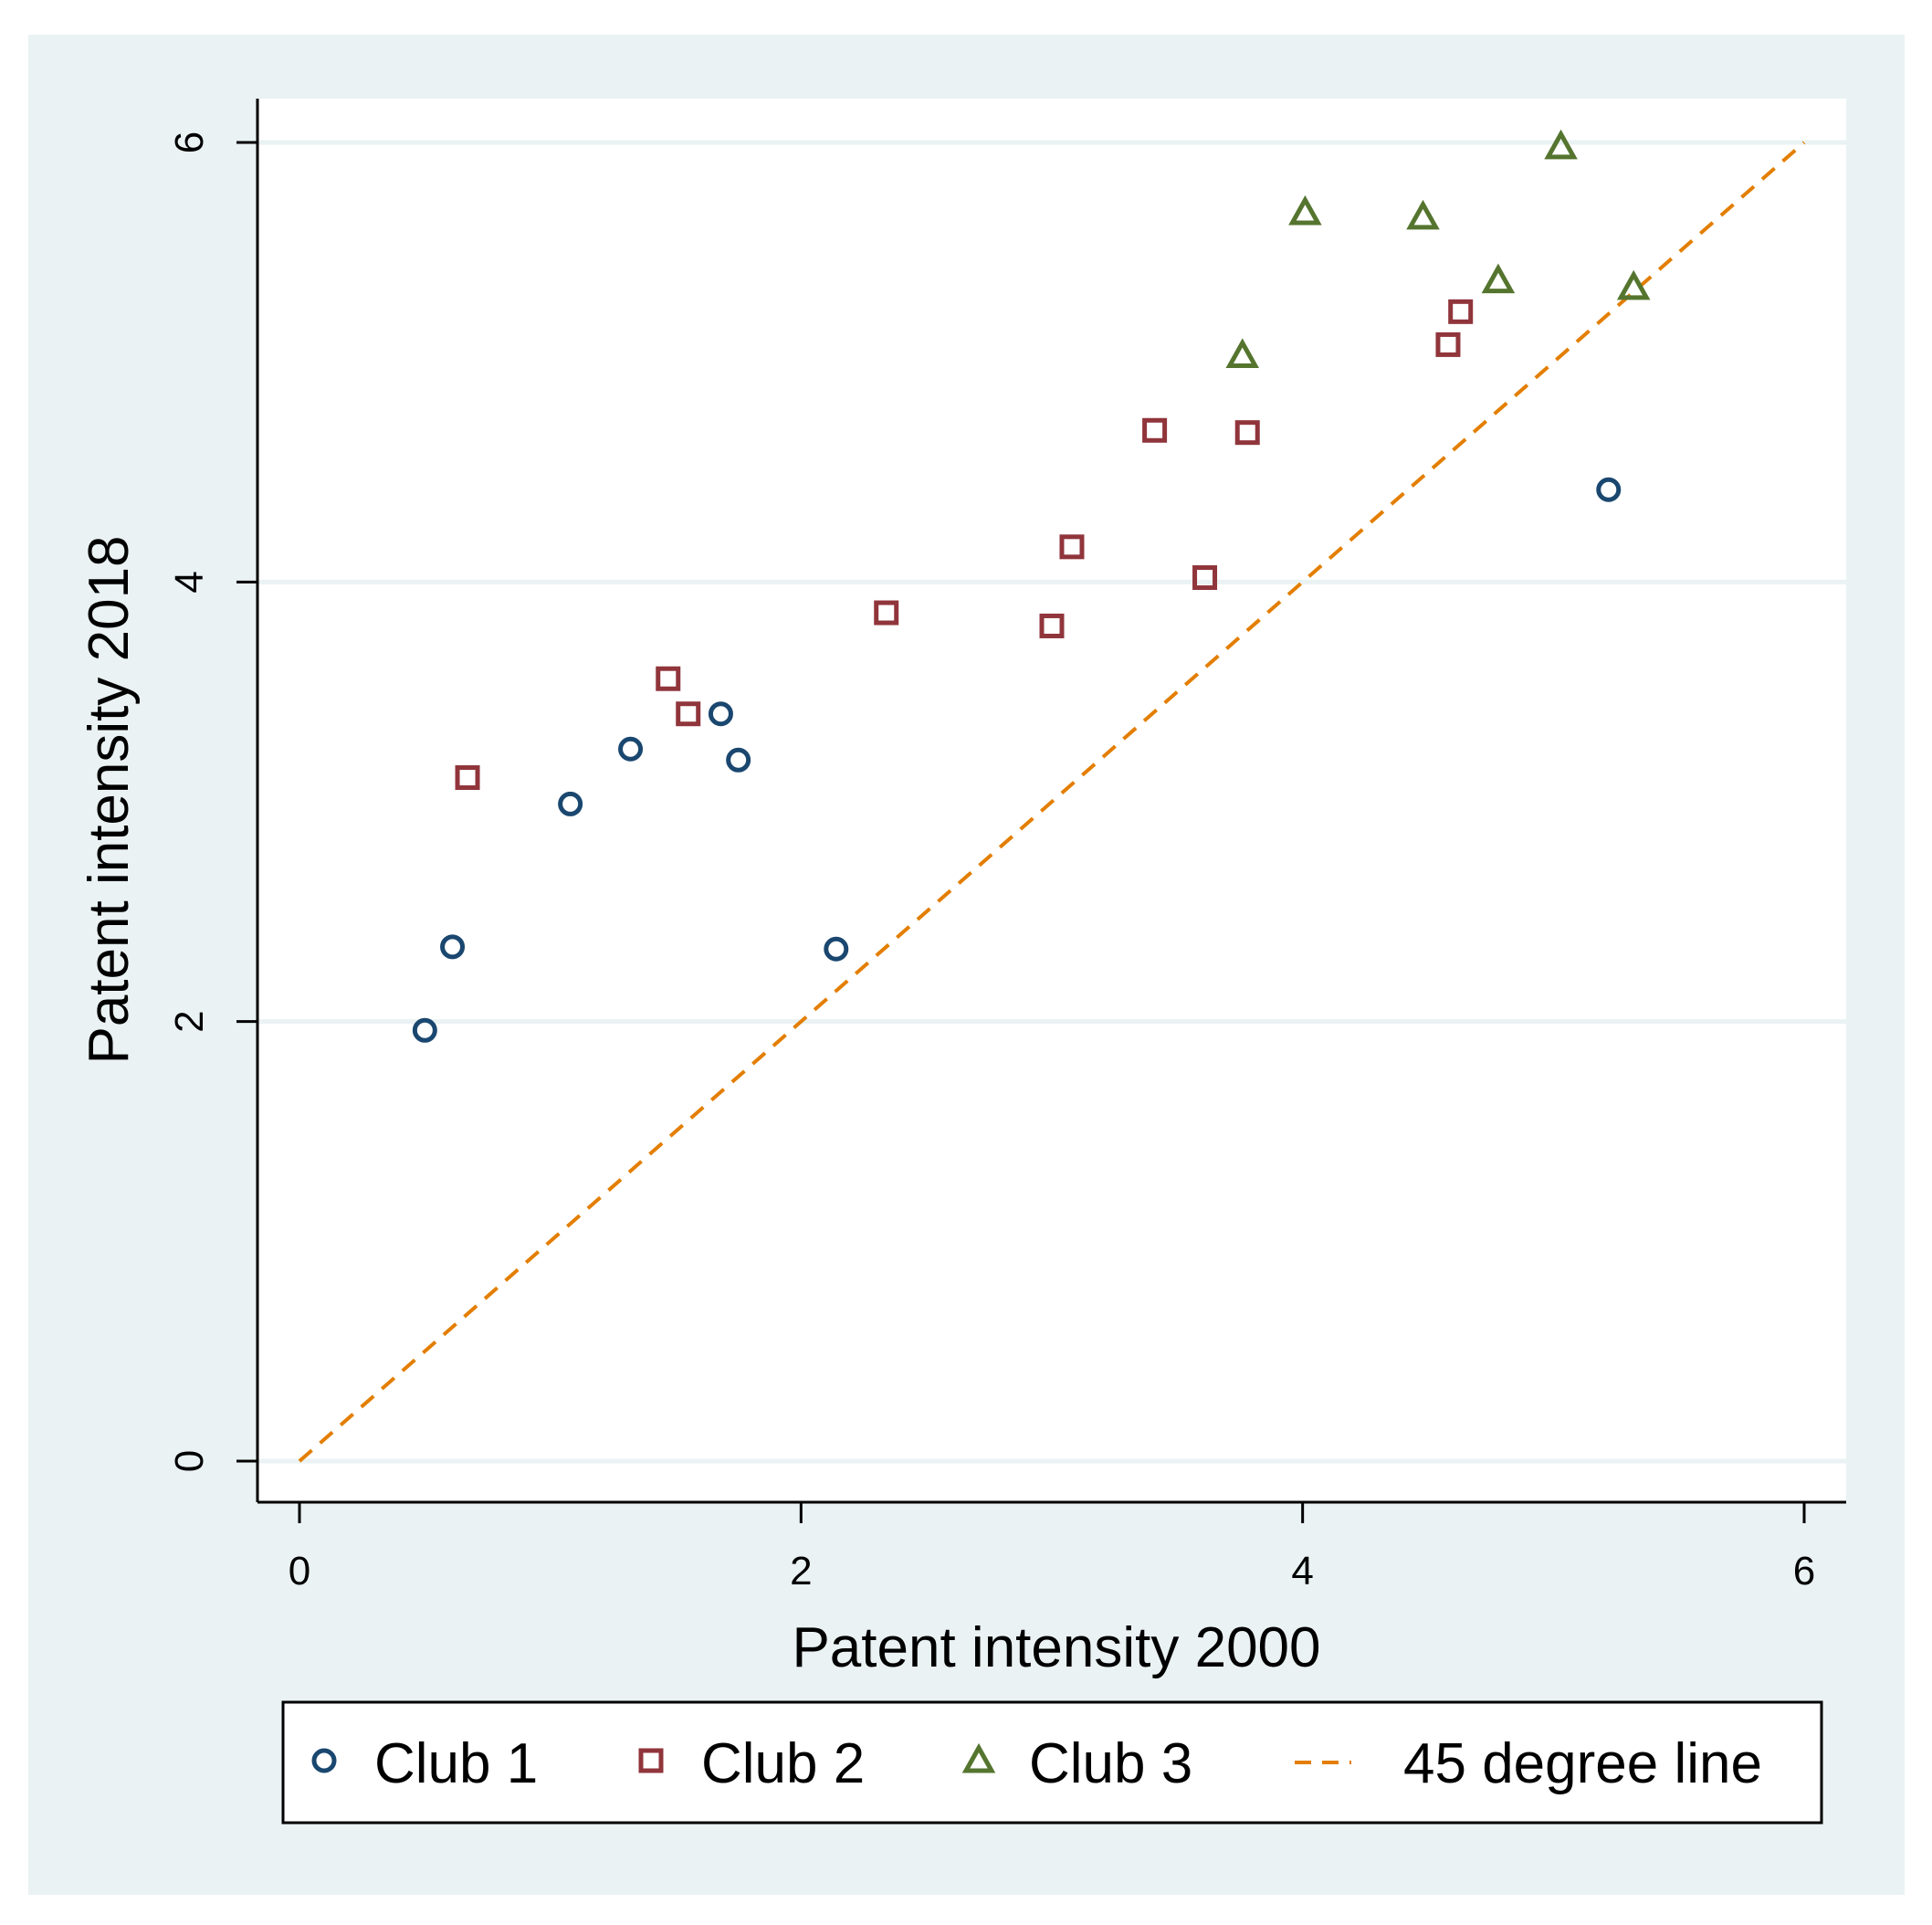  What do you see at coordinates (651, 1761) in the screenshot?
I see `legend-key-square-icon` at bounding box center [651, 1761].